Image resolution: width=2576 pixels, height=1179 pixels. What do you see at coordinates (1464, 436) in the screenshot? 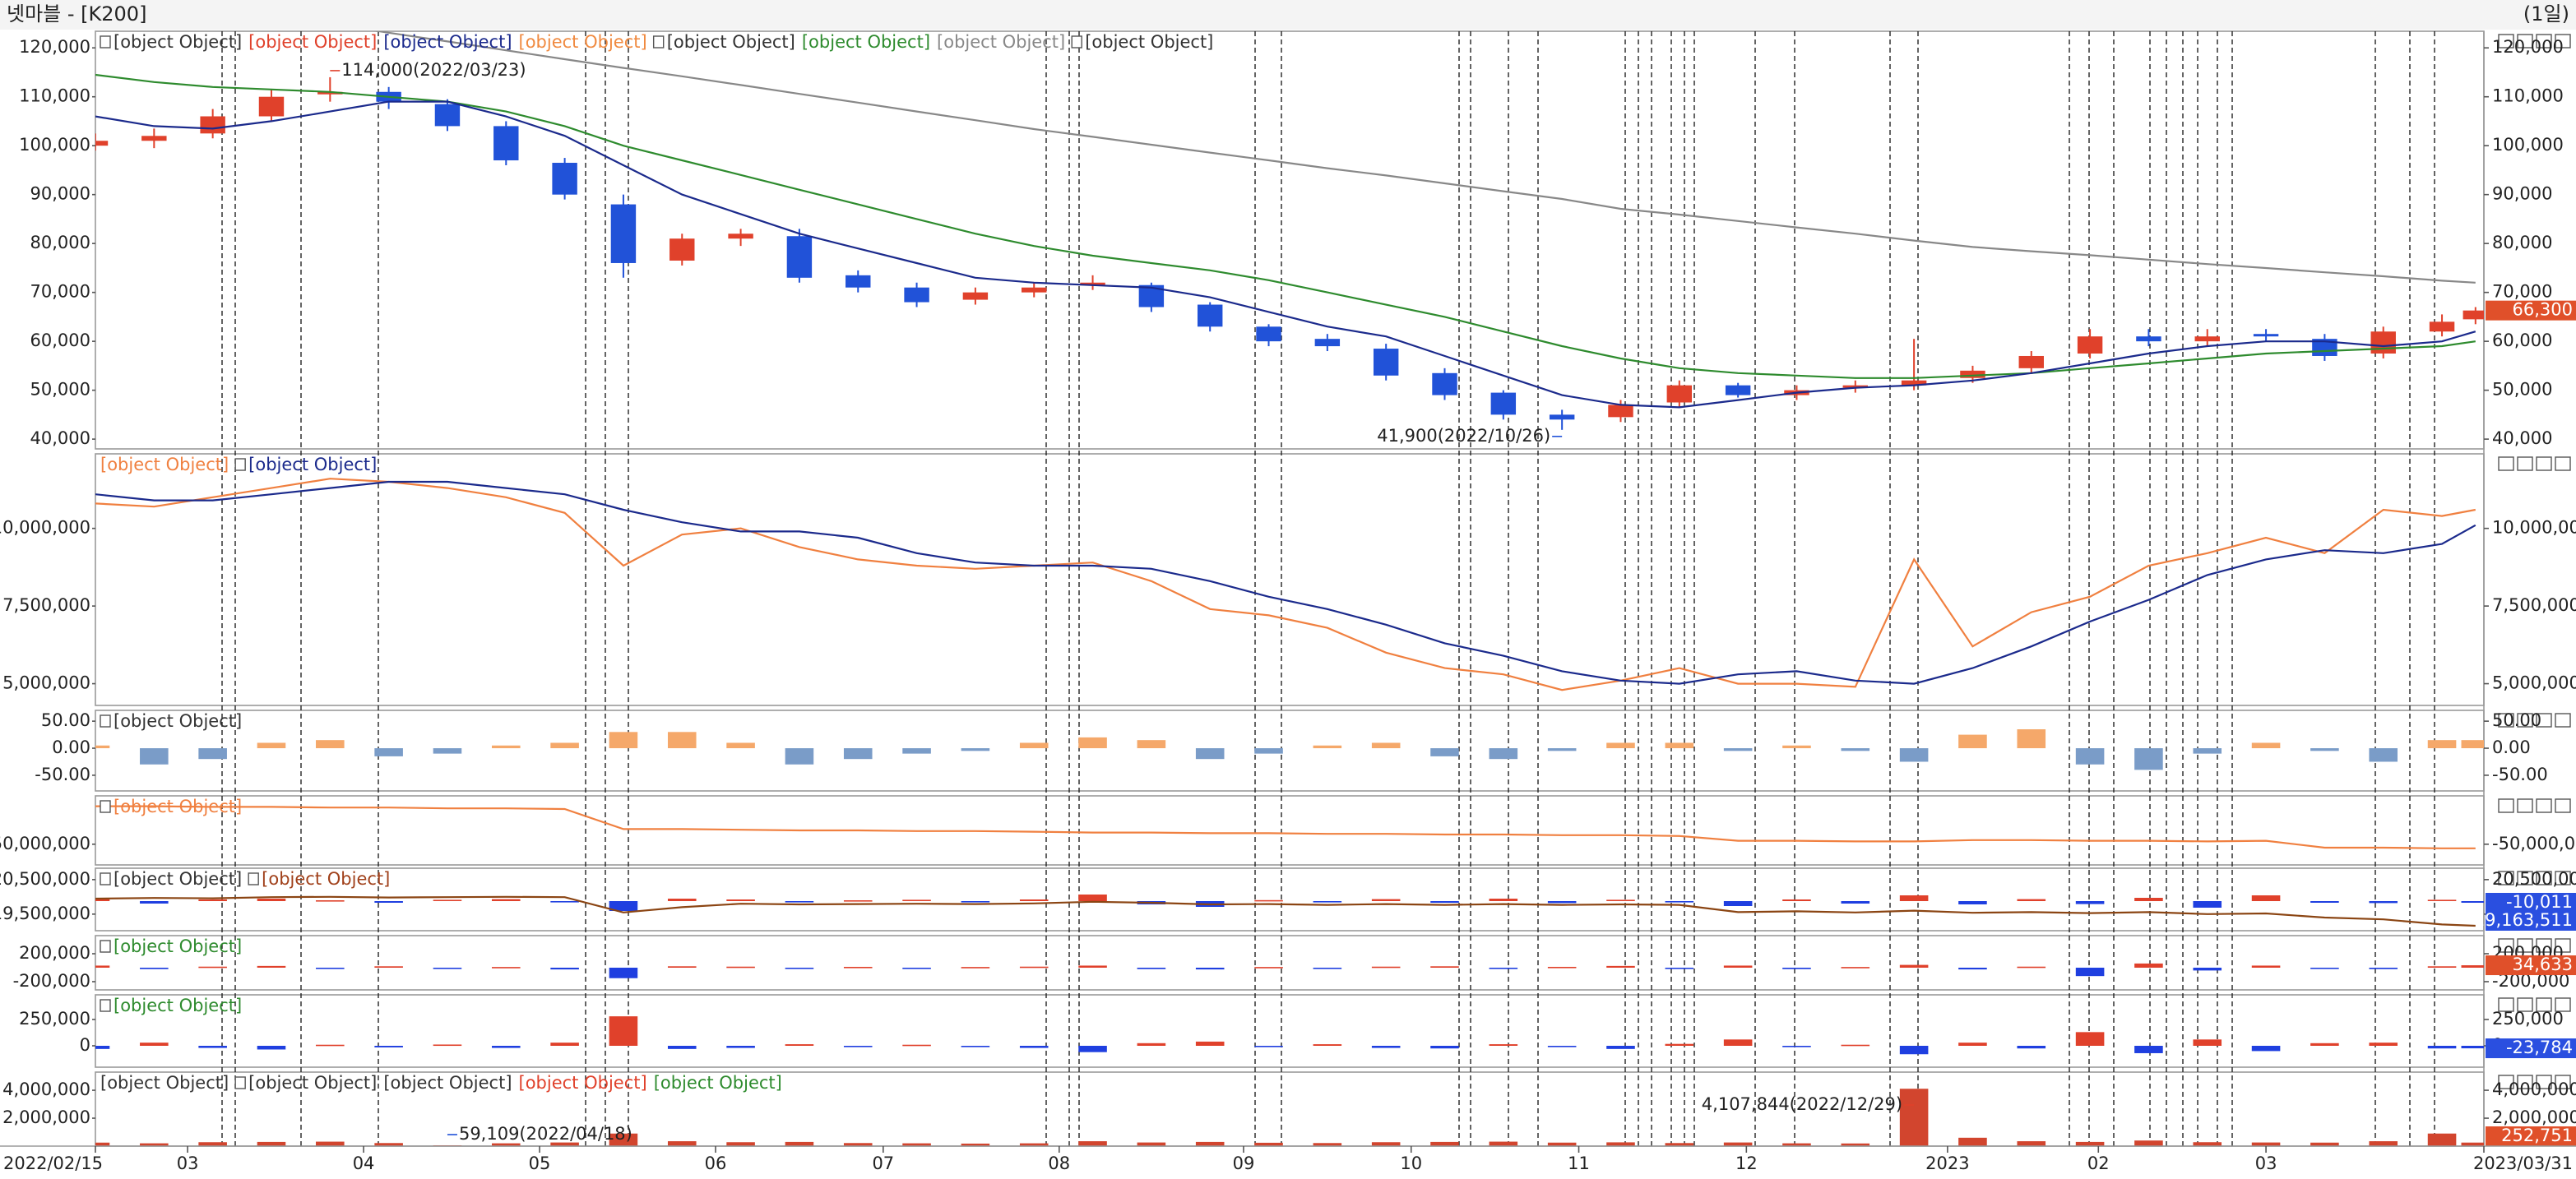
I see `annotation-label: 41,900(2022/10/26)` at bounding box center [1464, 436].